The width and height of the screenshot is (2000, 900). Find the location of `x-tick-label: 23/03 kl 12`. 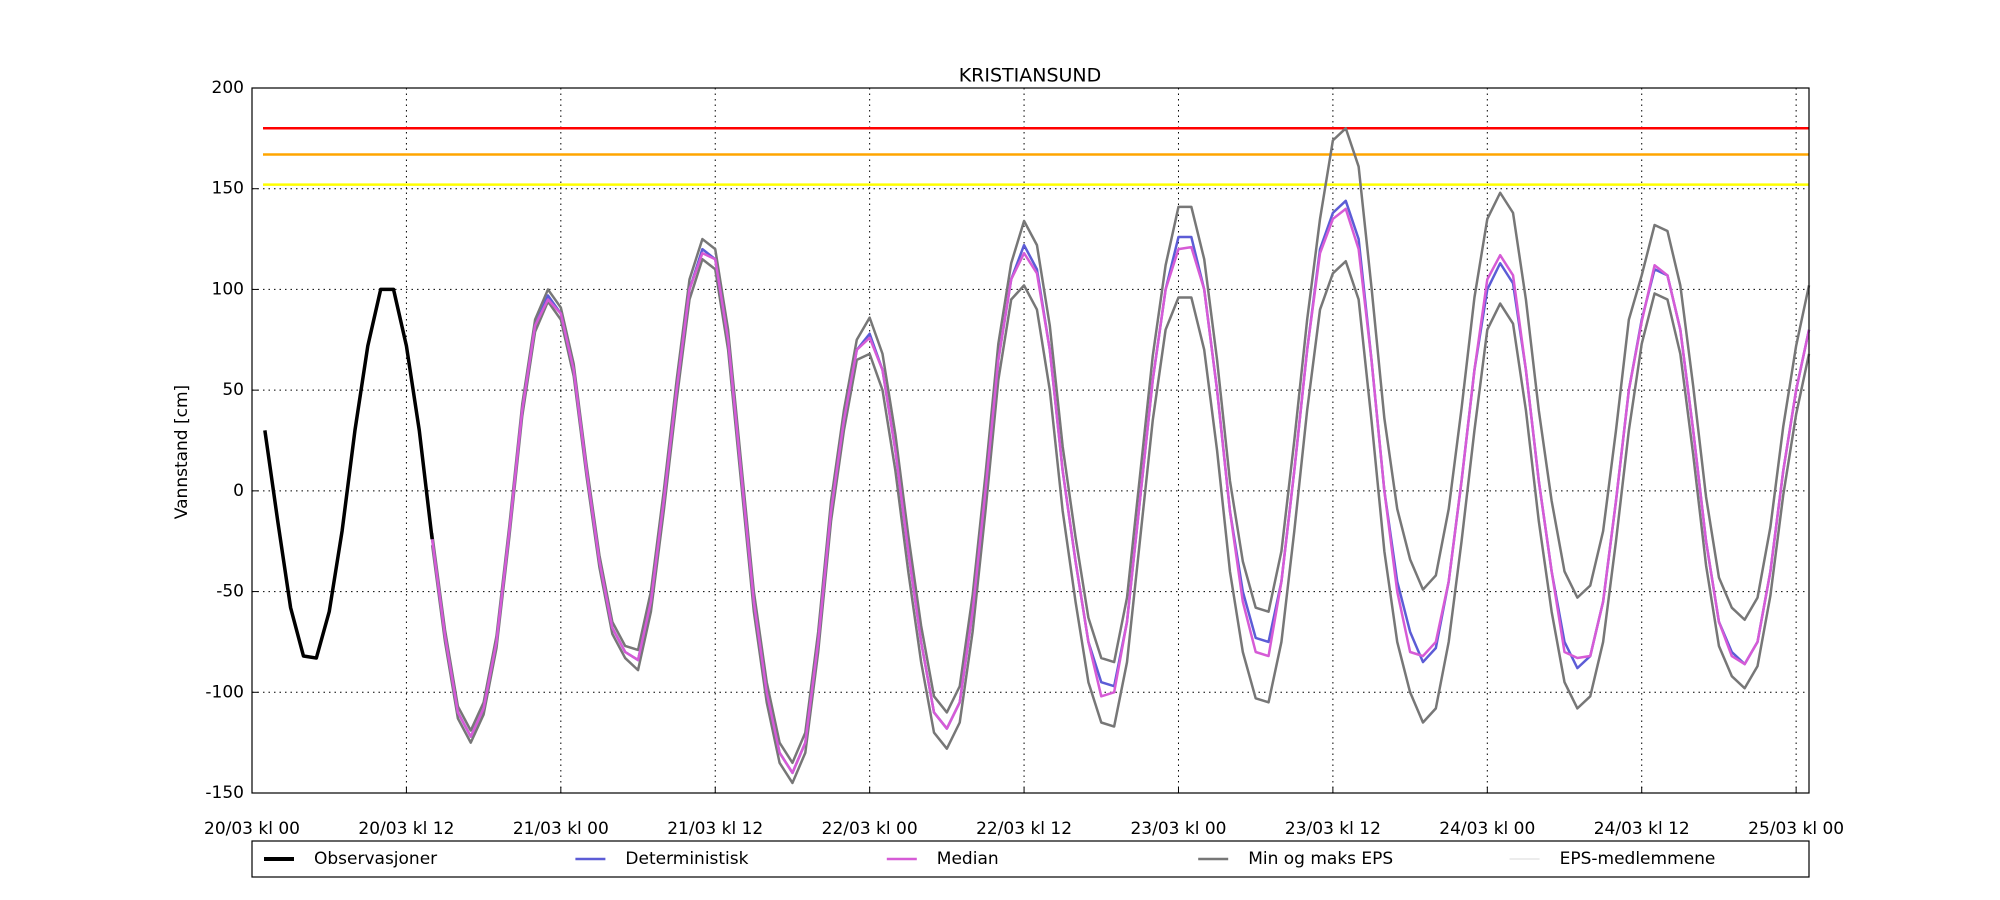

x-tick-label: 23/03 kl 12 is located at coordinates (1333, 829).